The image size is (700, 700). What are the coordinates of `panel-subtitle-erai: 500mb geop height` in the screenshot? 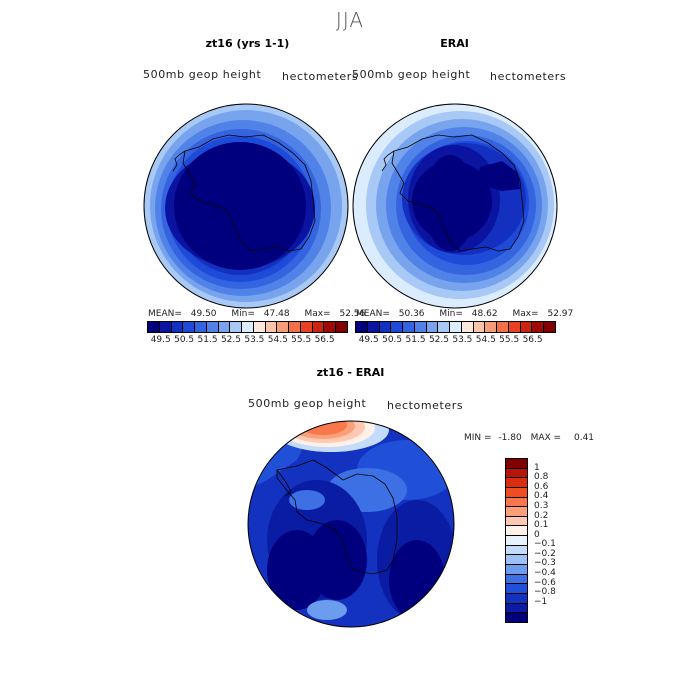 It's located at (411, 74).